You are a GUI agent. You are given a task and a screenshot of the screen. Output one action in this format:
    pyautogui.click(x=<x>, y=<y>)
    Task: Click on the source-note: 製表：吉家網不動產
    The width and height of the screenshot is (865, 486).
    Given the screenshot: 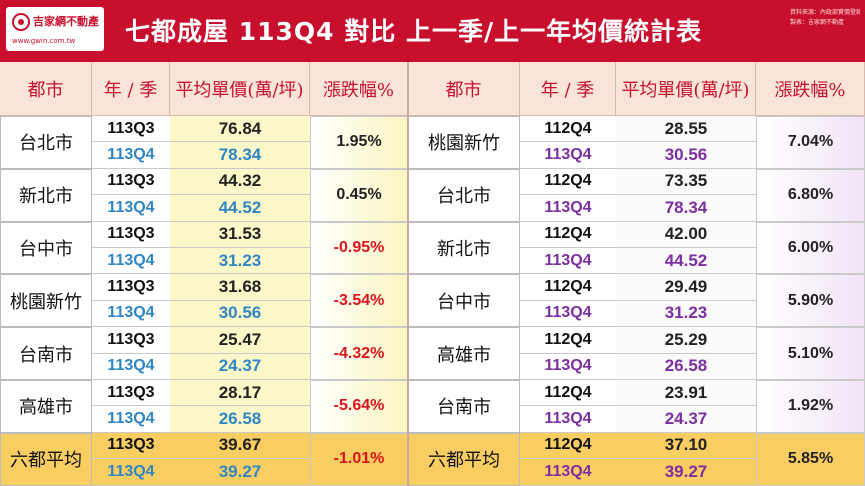 What is the action you would take?
    pyautogui.click(x=817, y=22)
    